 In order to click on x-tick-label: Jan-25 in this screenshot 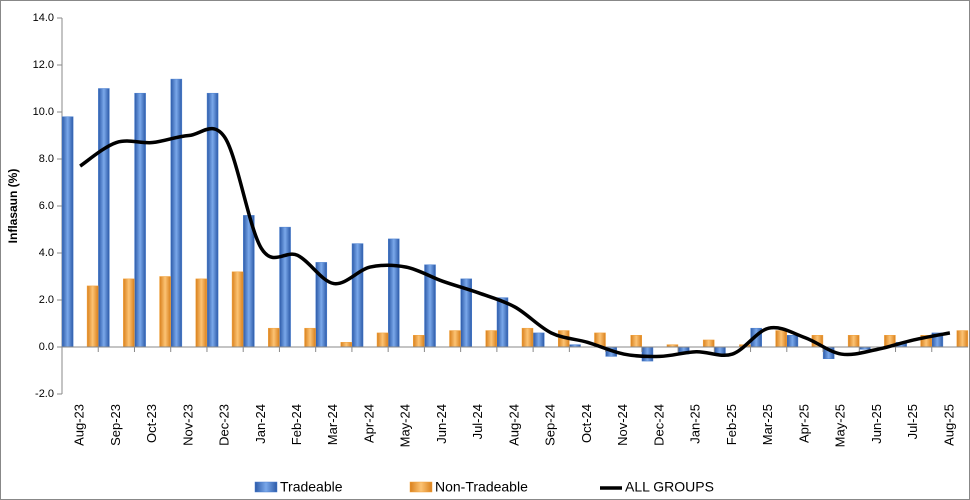, I will do `click(695, 424)`.